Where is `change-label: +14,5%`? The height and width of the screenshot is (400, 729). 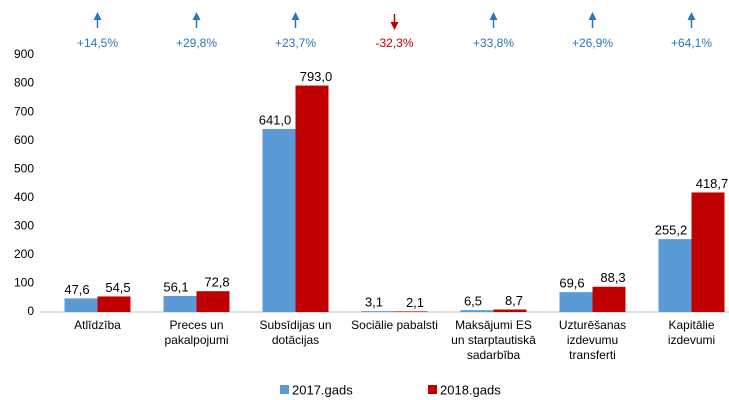
change-label: +14,5% is located at coordinates (97, 43).